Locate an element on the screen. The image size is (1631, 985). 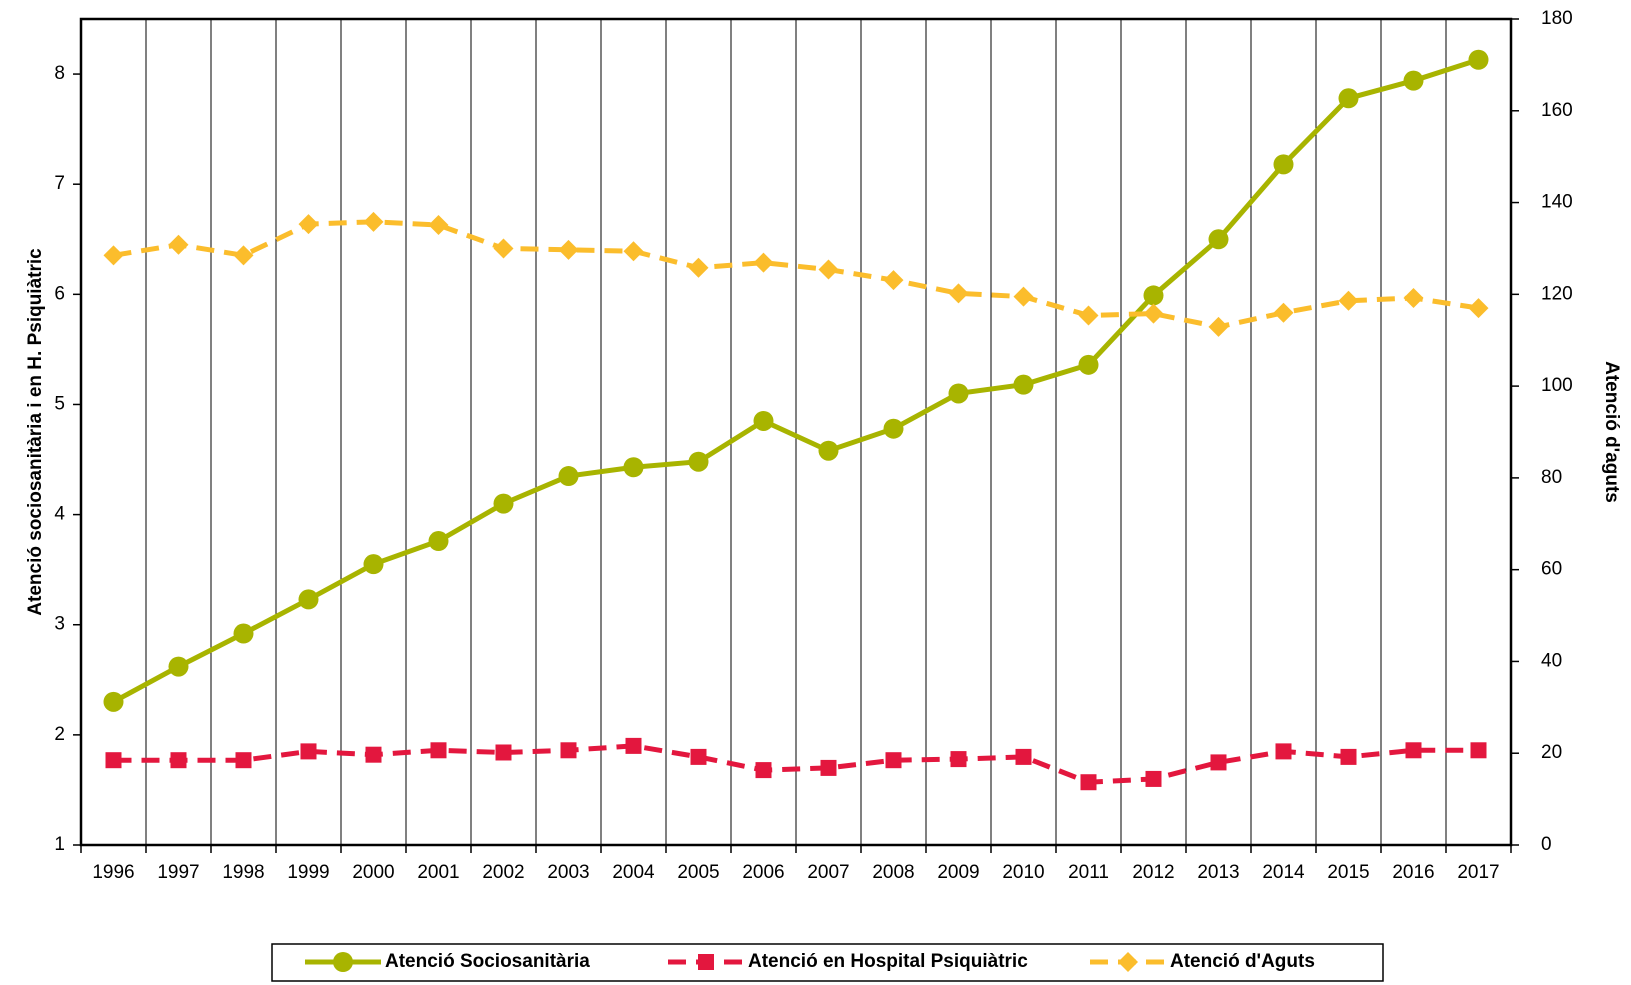
y2-tick-label: 40 is located at coordinates (1551, 660).